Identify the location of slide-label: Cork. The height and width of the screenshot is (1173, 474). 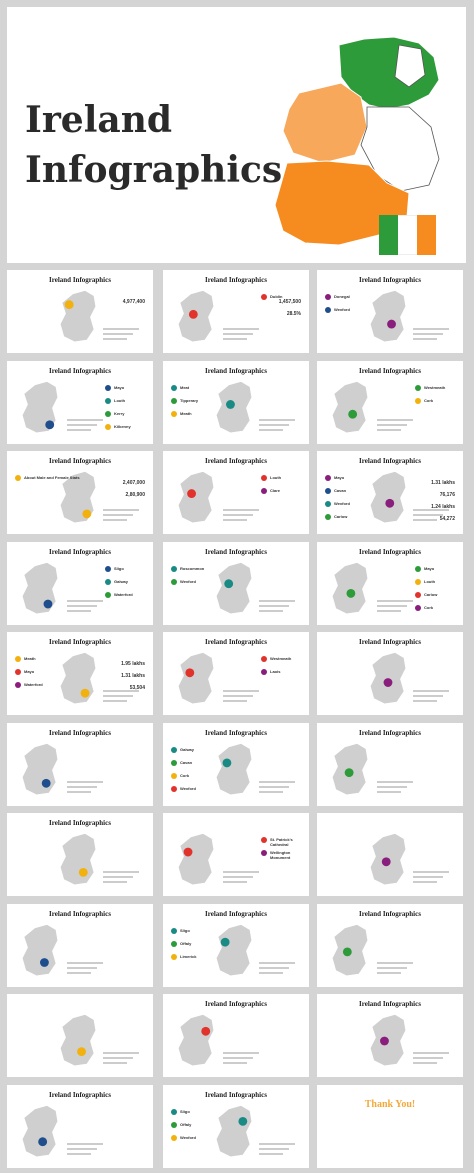
(185, 775).